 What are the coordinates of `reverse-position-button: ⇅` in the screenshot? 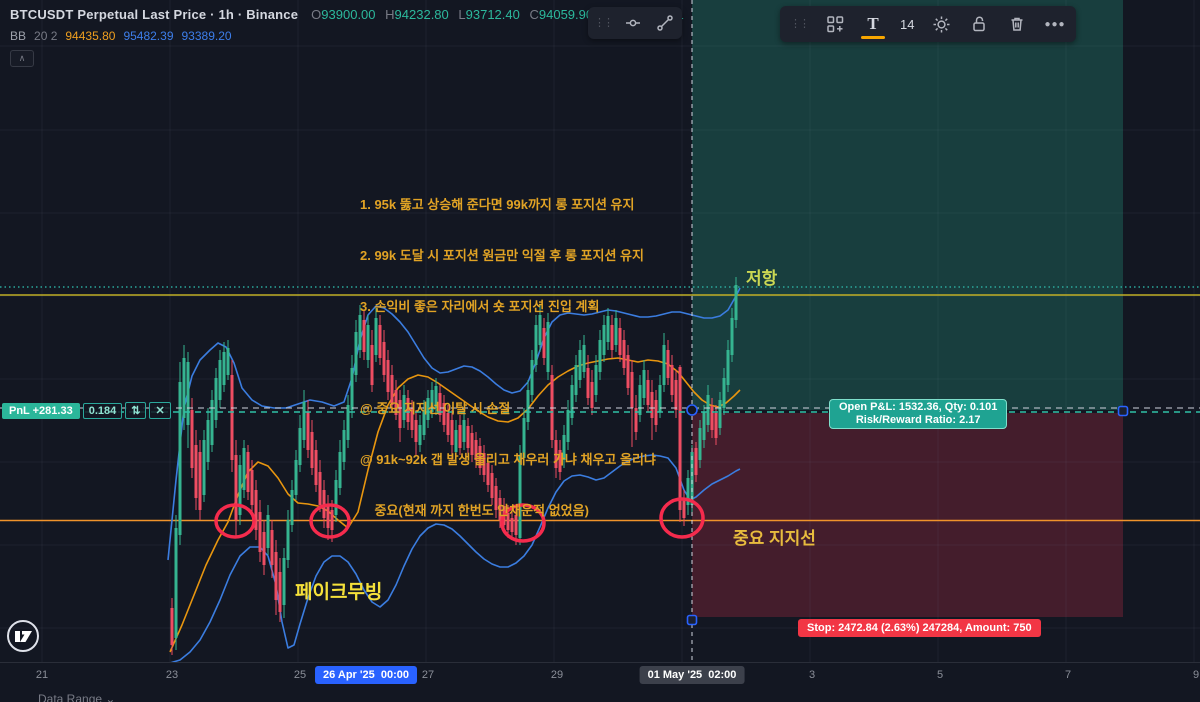 It's located at (136, 410).